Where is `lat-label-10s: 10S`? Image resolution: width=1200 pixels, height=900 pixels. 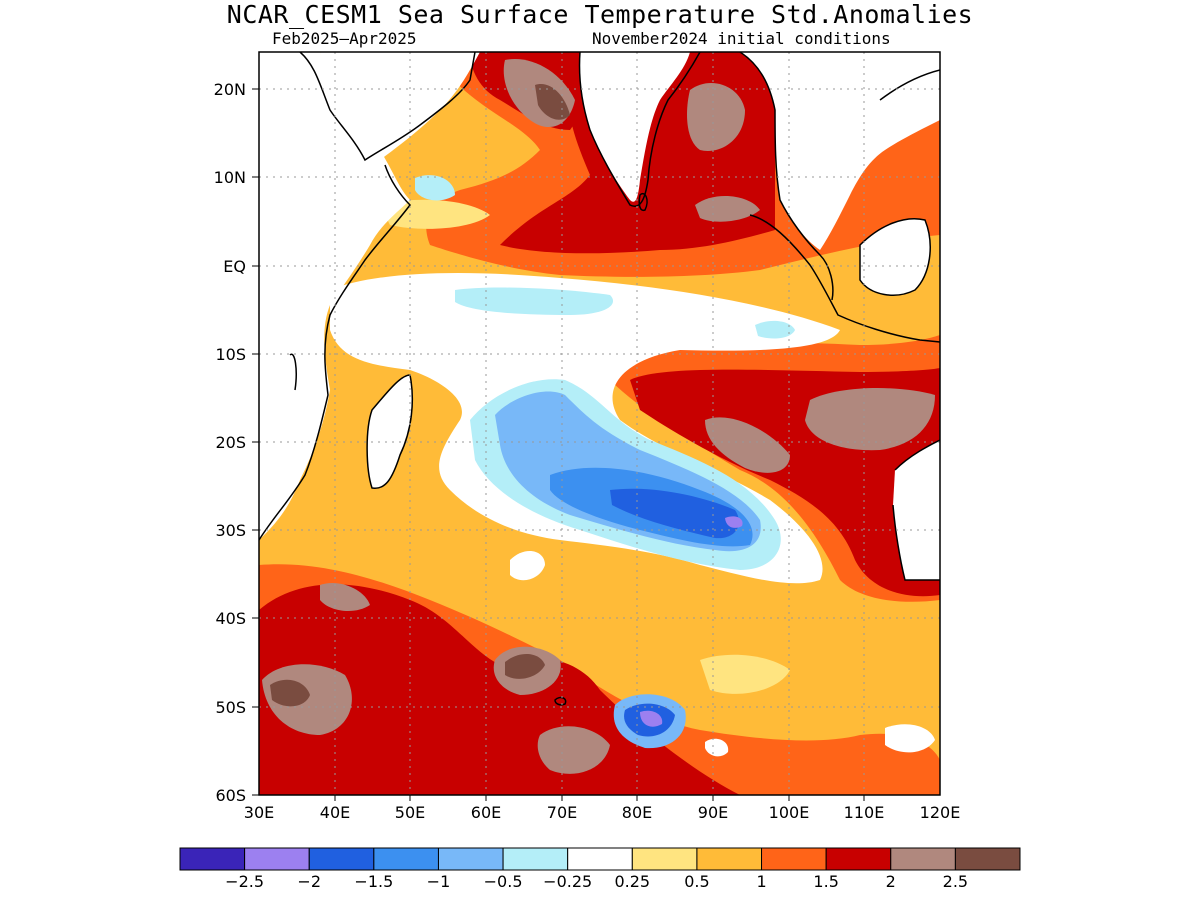 lat-label-10s: 10S is located at coordinates (230, 354).